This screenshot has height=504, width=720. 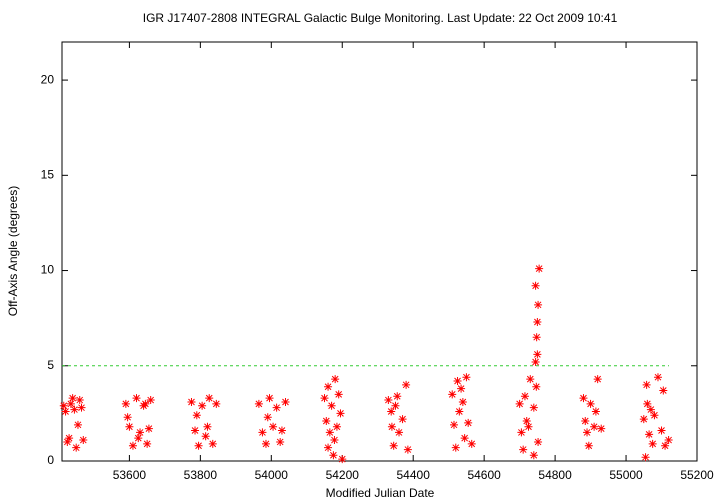 I want to click on x-tick-label: 54000, so click(x=272, y=475).